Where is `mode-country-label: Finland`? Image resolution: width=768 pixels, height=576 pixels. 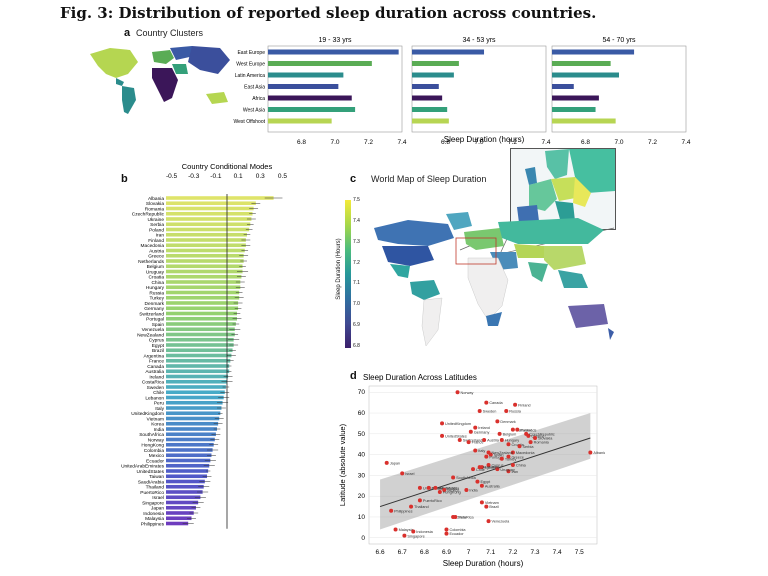 mode-country-label: Finland is located at coordinates (156, 241).